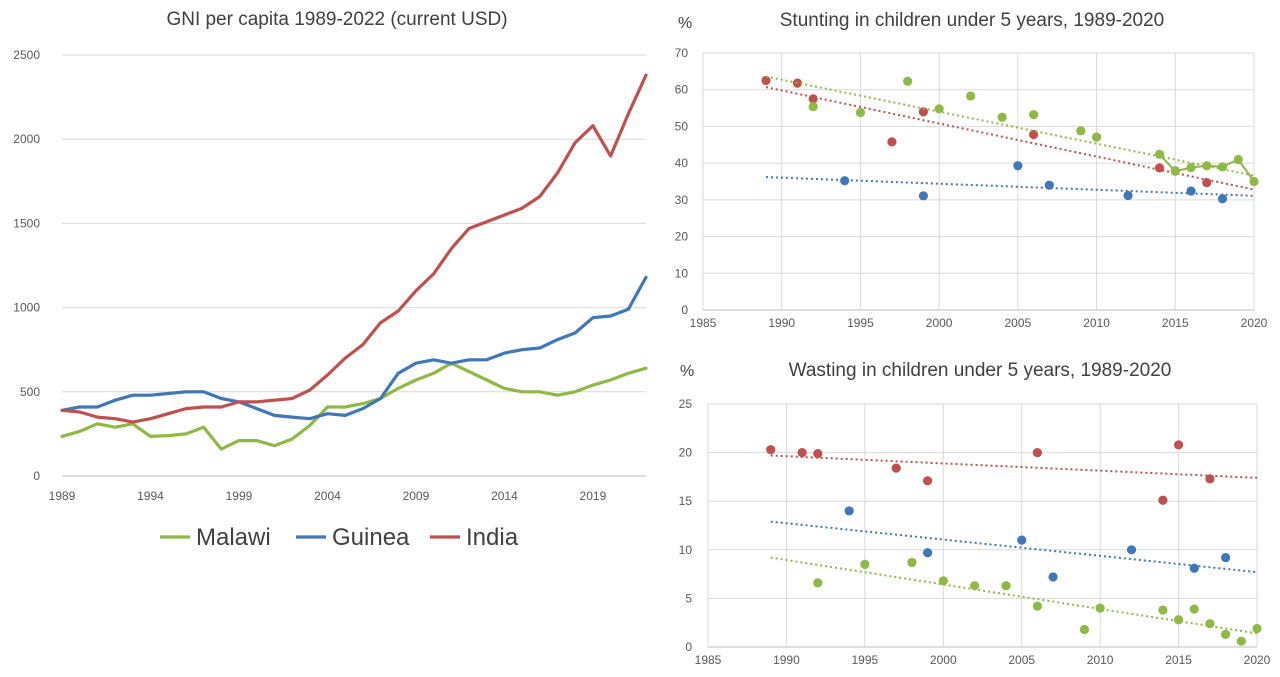  Describe the element at coordinates (682, 53) in the screenshot. I see `y-tick-label: 70` at that location.